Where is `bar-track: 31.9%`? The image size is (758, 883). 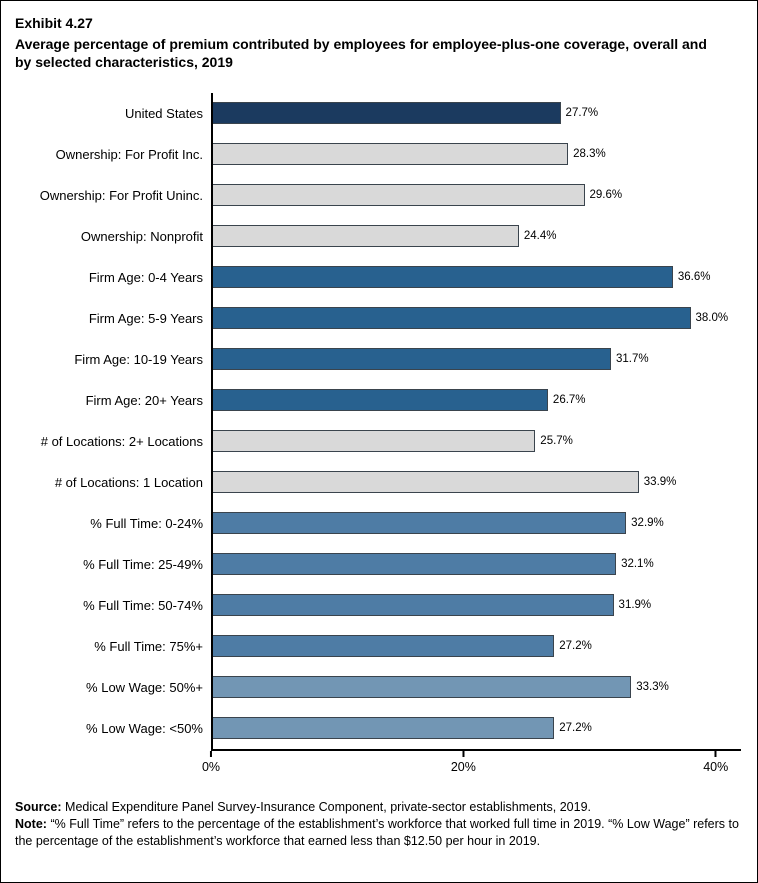
bar-track: 31.9% is located at coordinates (476, 605).